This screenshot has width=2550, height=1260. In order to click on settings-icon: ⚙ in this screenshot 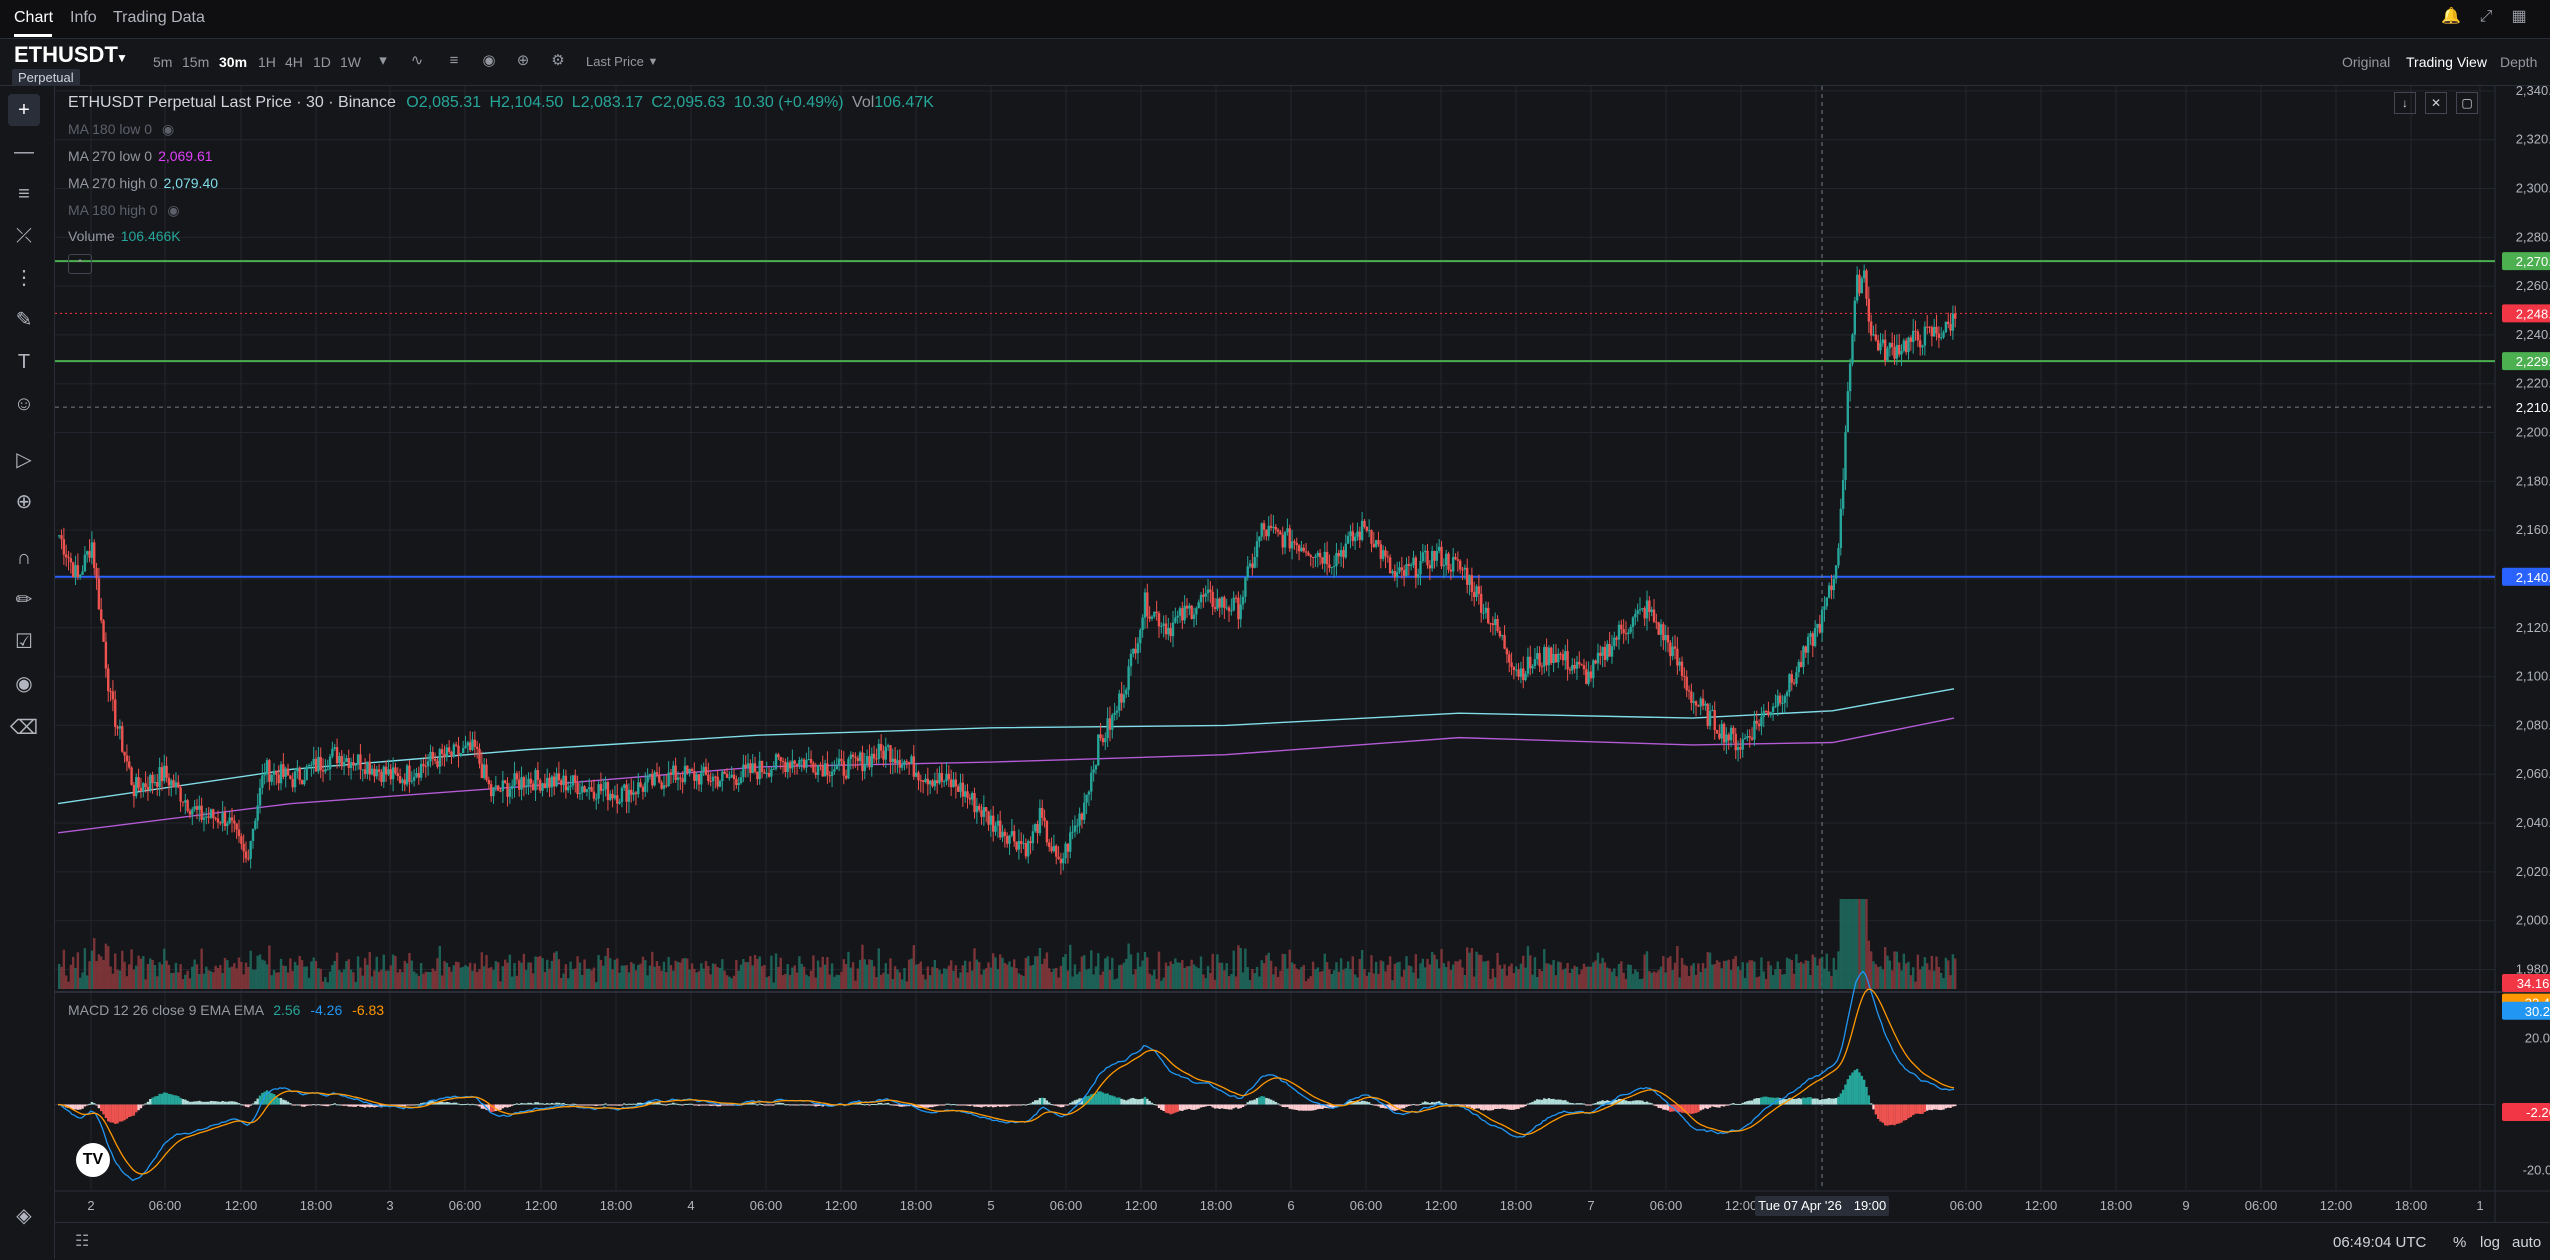, I will do `click(558, 60)`.